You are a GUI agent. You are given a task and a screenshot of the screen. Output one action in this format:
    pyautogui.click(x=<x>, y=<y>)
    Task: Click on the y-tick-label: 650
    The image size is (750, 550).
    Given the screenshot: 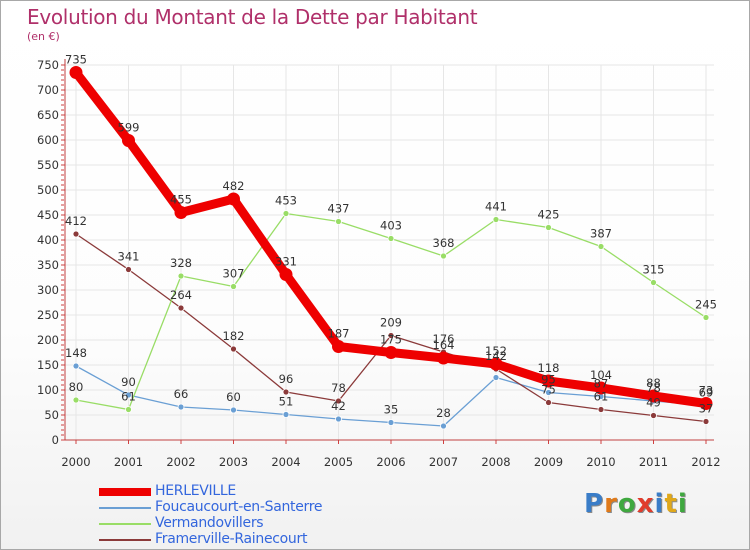 What is the action you would take?
    pyautogui.click(x=48, y=115)
    